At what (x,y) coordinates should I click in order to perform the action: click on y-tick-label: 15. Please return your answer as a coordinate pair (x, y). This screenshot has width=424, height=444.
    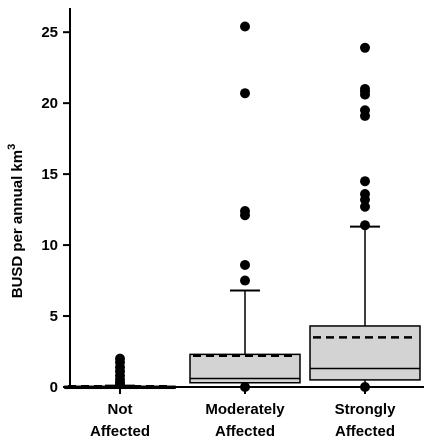
    Looking at the image, I should click on (49, 174).